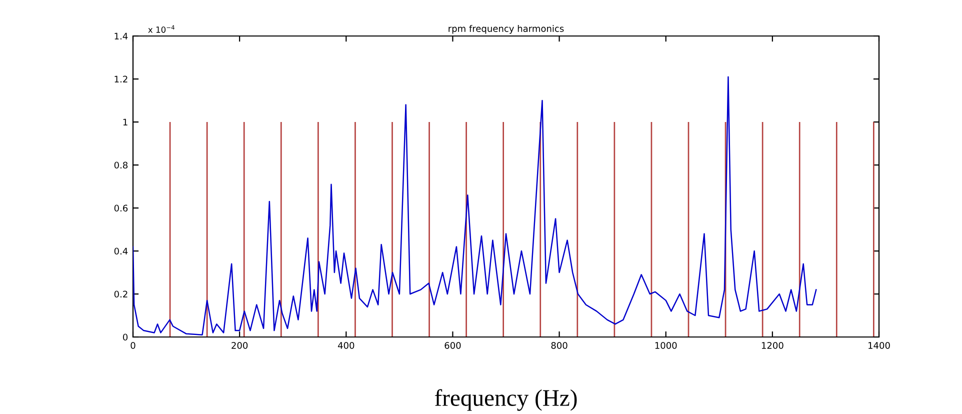 Image resolution: width=962 pixels, height=414 pixels. I want to click on y-tick-label: 0, so click(125, 337).